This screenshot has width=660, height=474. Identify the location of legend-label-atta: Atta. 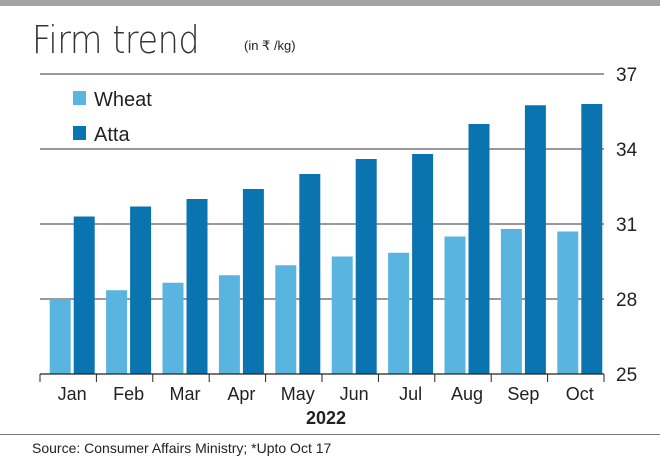
(112, 135).